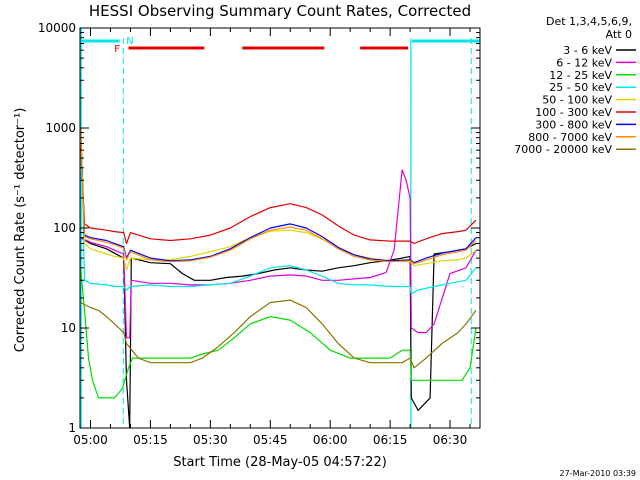 This screenshot has width=640, height=480. Describe the element at coordinates (129, 41) in the screenshot. I see `night-marker-label: N` at that location.